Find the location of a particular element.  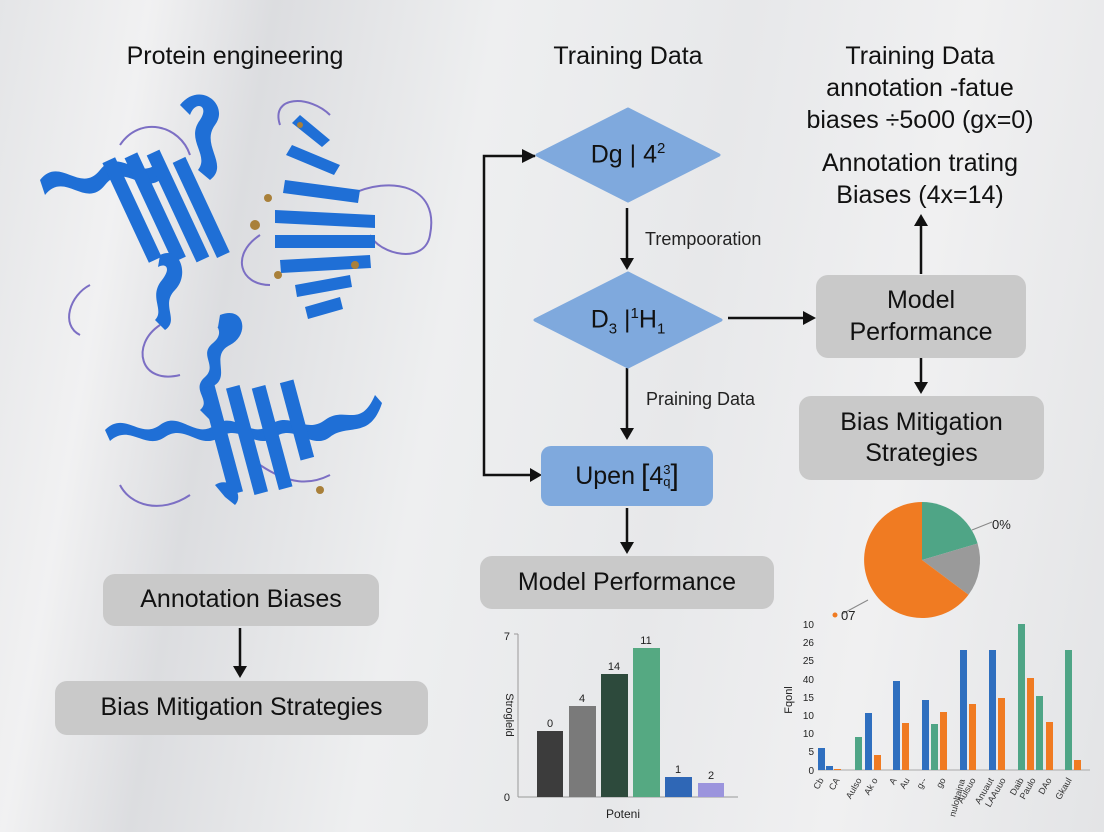

bias-mitigation-strategies-box: Bias Mitigation Strategies is located at coordinates (241, 708).